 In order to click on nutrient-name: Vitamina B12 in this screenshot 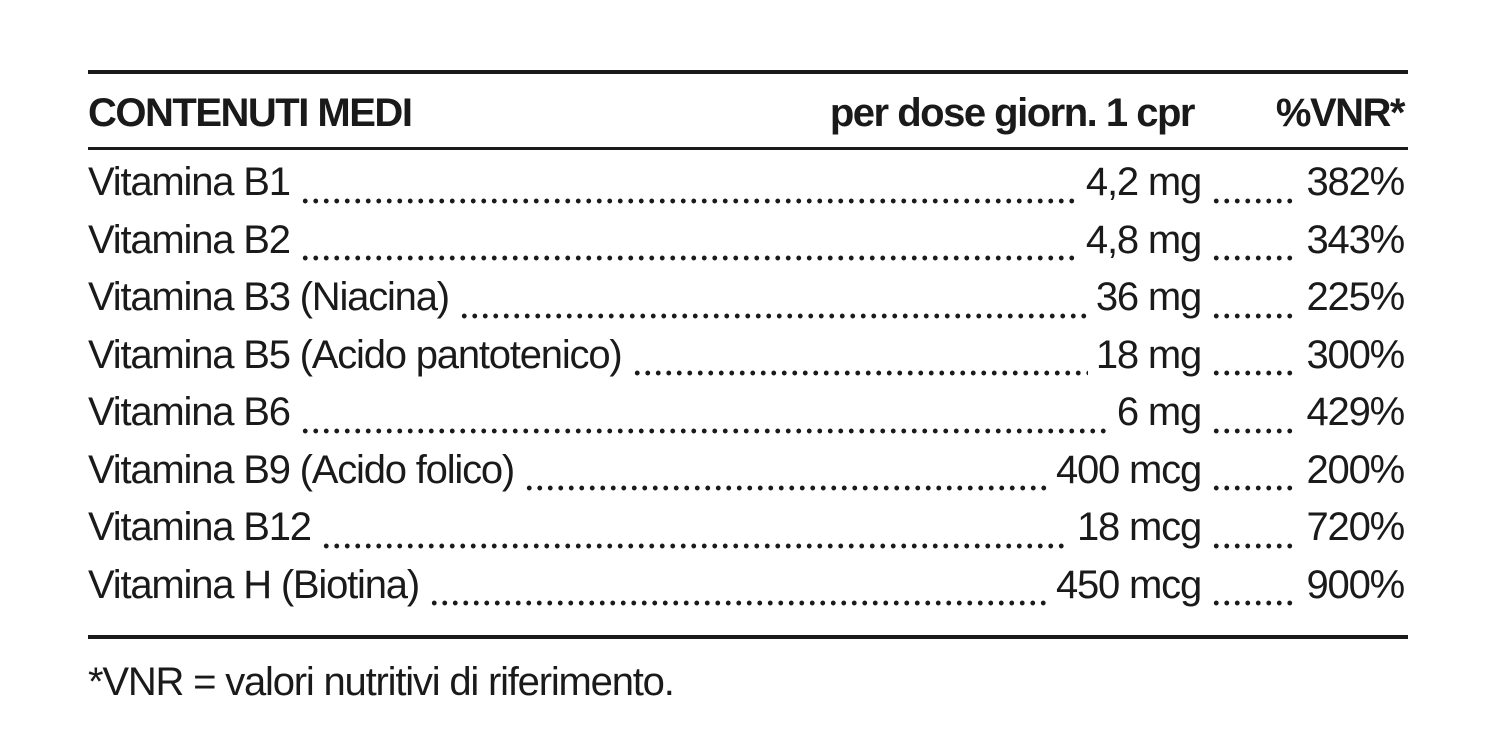, I will do `click(200, 527)`.